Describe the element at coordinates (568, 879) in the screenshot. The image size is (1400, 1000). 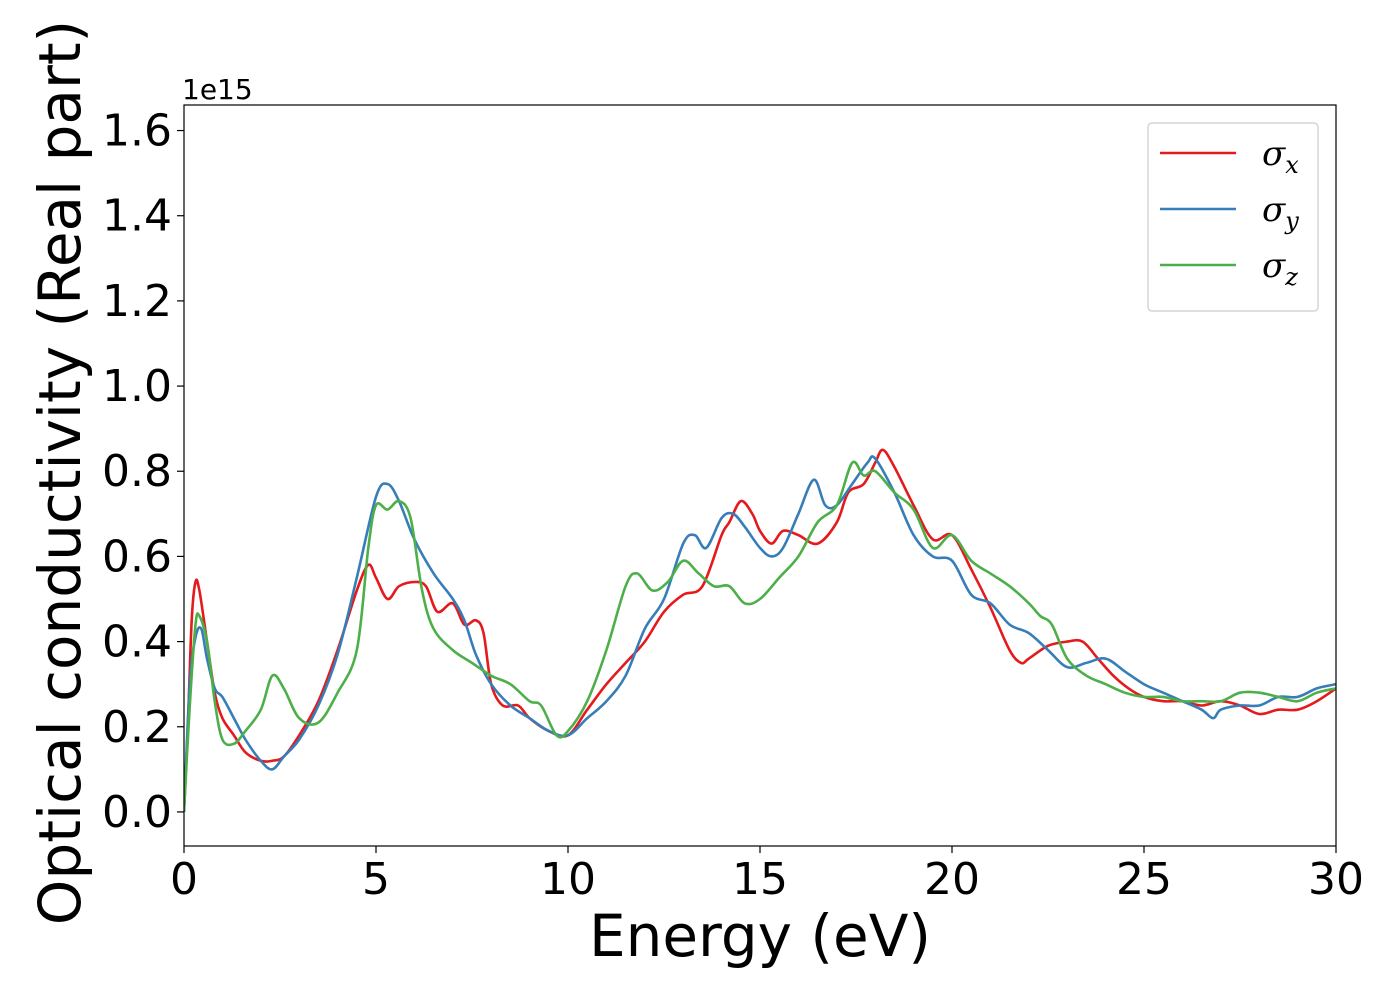
I see `x-tick-label: 10` at that location.